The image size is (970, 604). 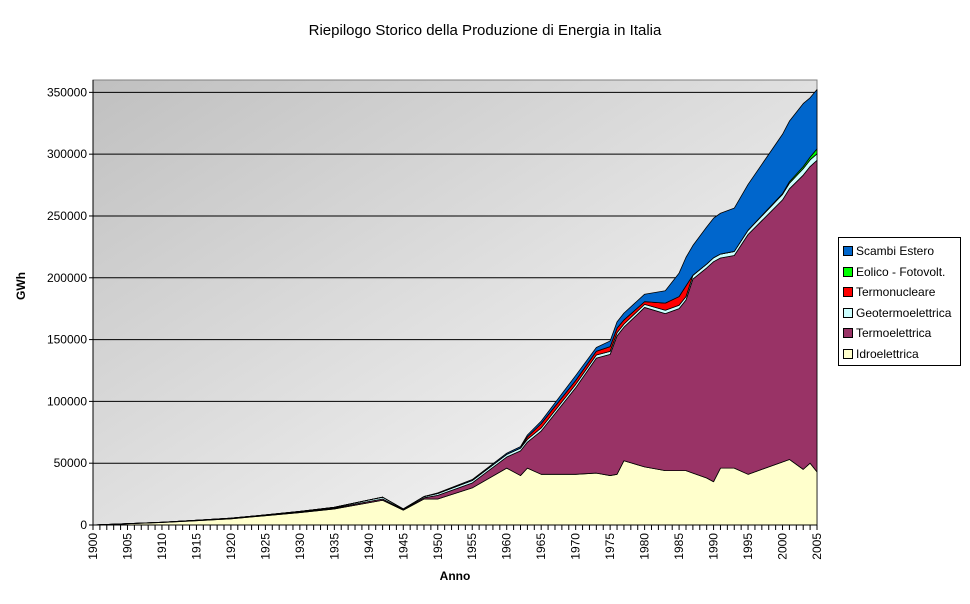 What do you see at coordinates (71, 463) in the screenshot?
I see `y-tick-label: 50000` at bounding box center [71, 463].